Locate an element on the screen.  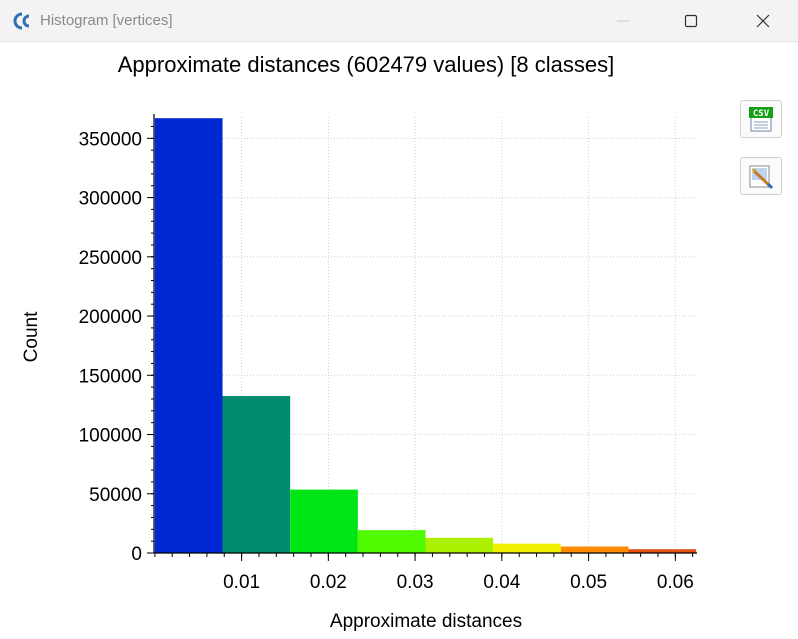
csv-export-icon: CSV is located at coordinates (761, 119).